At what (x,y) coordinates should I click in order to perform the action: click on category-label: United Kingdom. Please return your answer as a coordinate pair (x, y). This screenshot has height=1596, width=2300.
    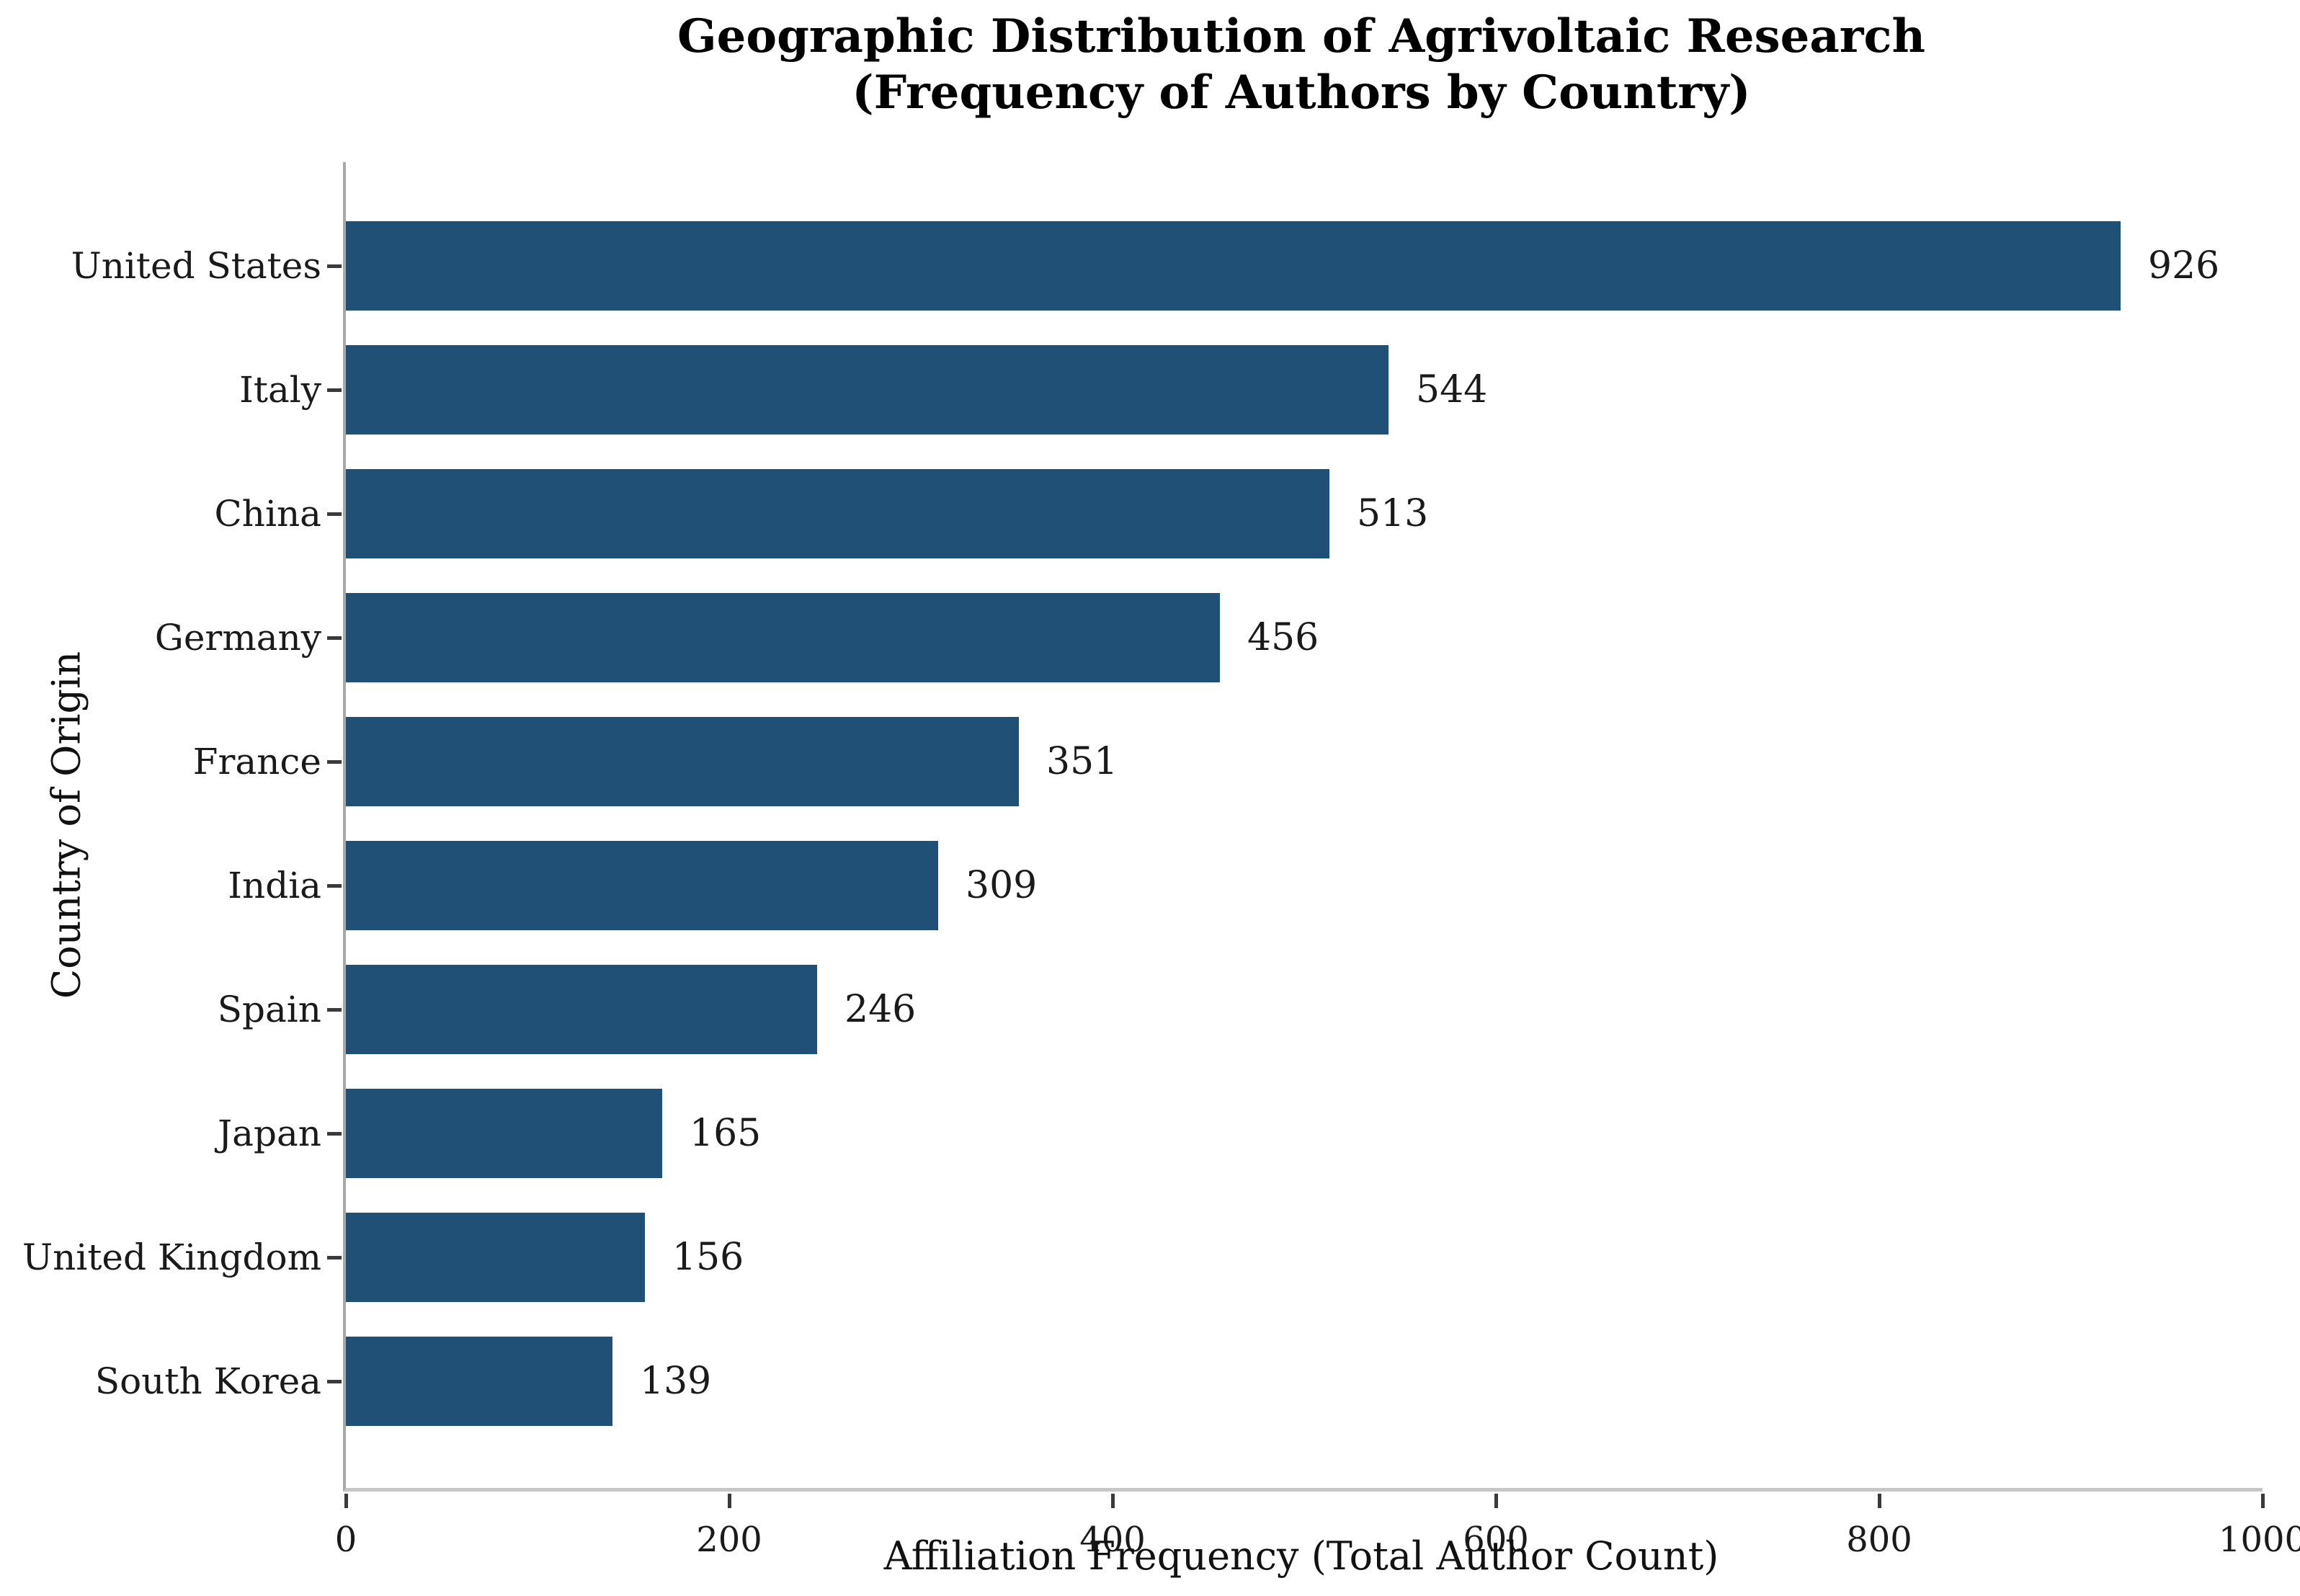
    Looking at the image, I should click on (171, 1257).